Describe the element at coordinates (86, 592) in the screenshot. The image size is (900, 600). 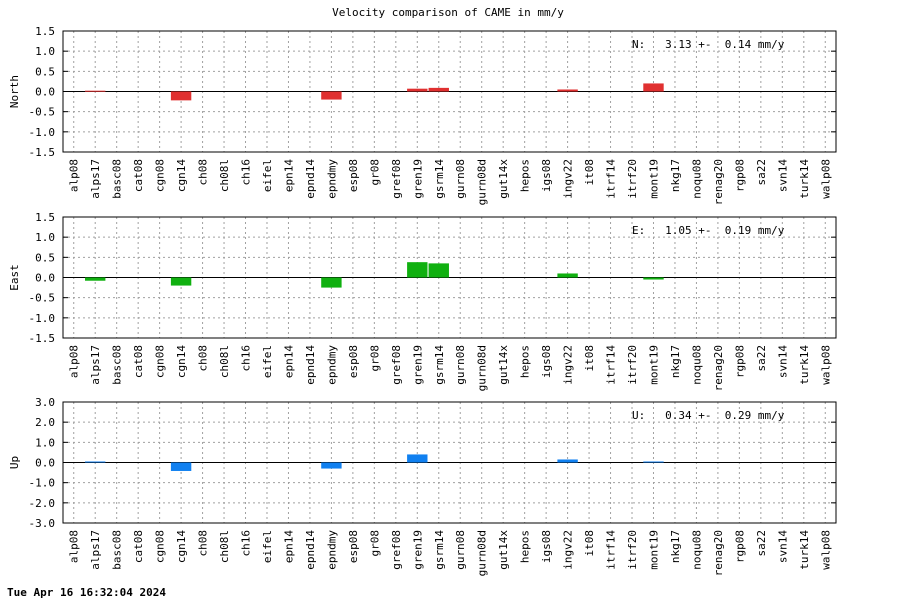
I see `timestamp-footer: Tue Apr 16 16:32:04 2024` at that location.